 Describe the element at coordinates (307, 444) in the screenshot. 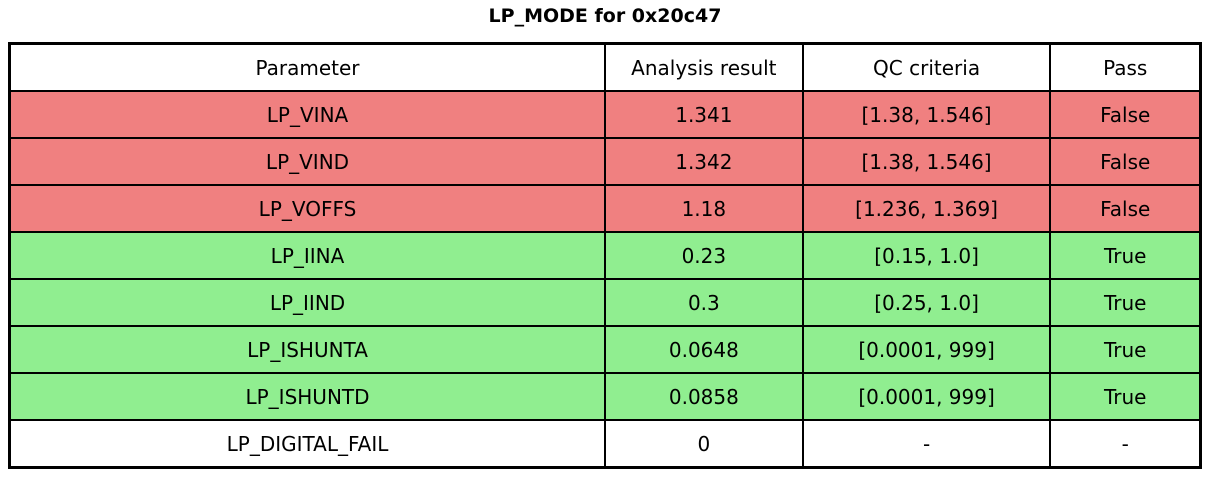

I see `cell-parameter: LP_DIGITAL_FAIL` at that location.